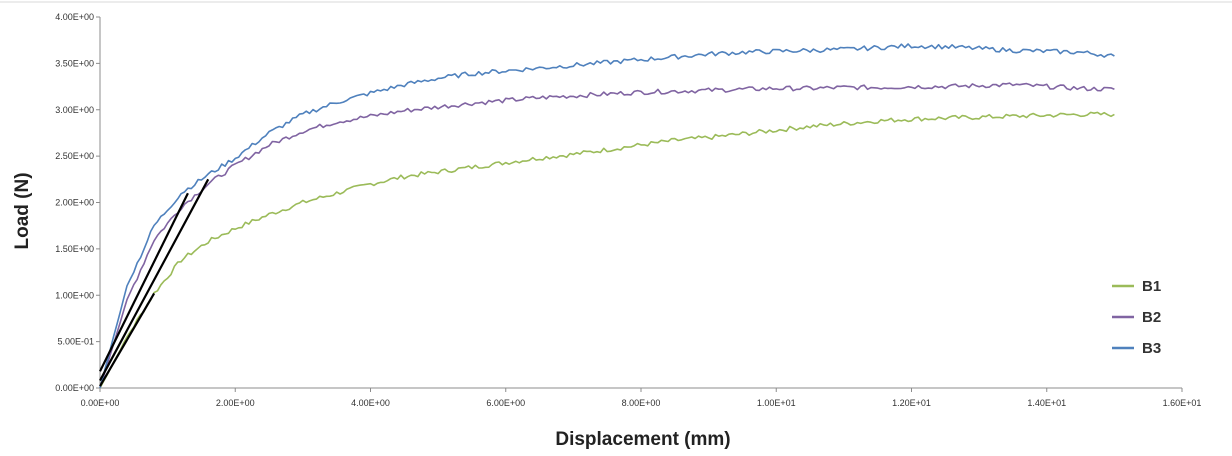 The image size is (1232, 456). I want to click on y-tick-label: 2.00E+00, so click(74, 203).